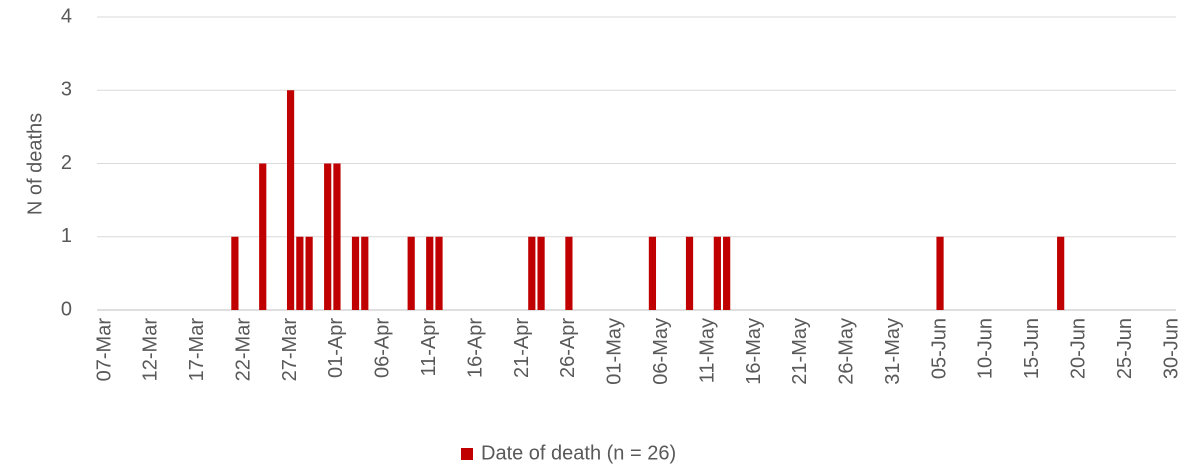 The width and height of the screenshot is (1189, 470). I want to click on x-tick-label: 10-Jun, so click(986, 348).